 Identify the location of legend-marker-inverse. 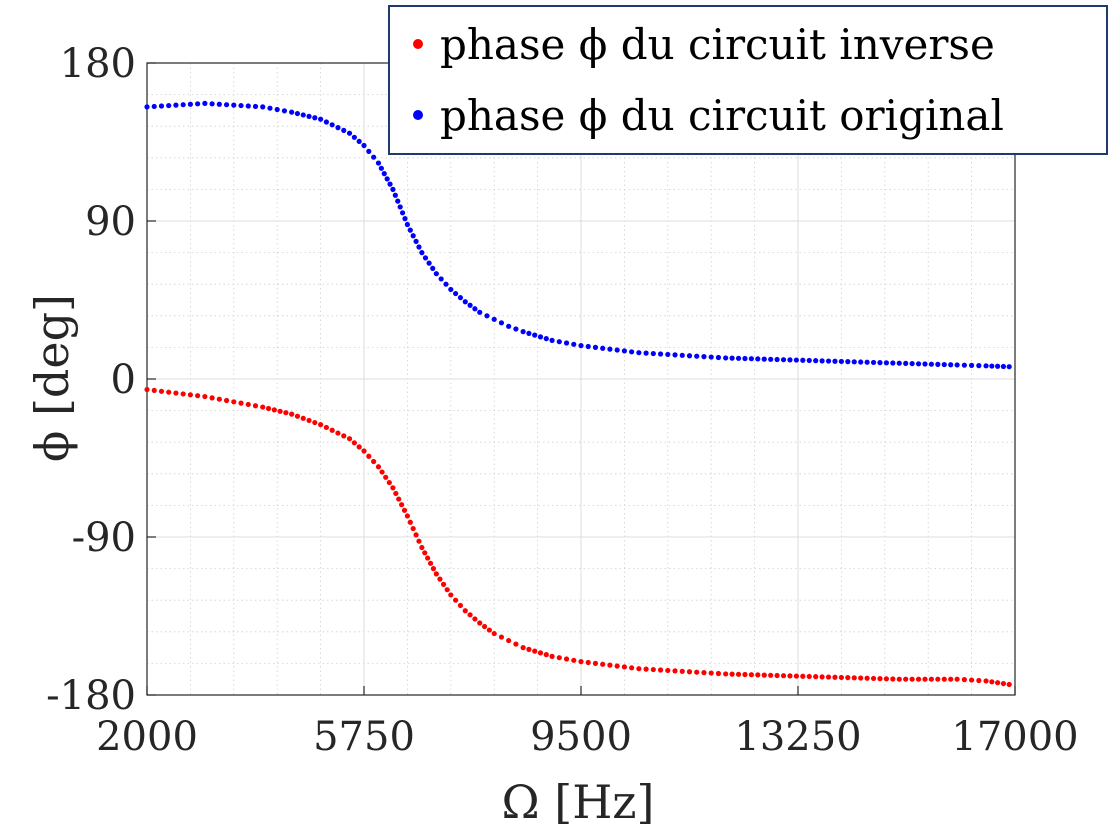
(418, 44).